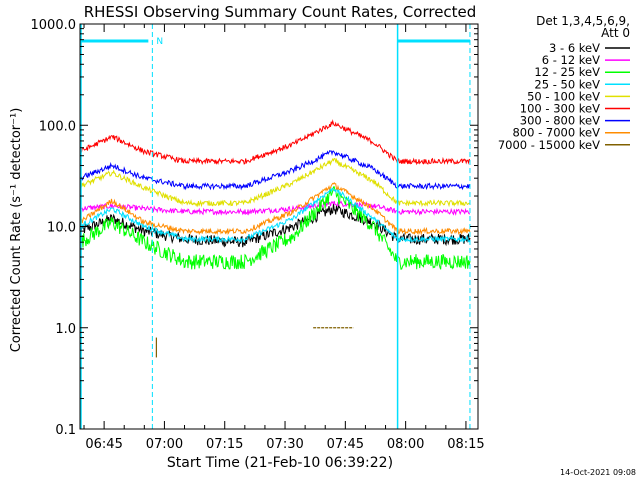  What do you see at coordinates (65, 329) in the screenshot?
I see `y-tick-label-1: 1.0` at bounding box center [65, 329].